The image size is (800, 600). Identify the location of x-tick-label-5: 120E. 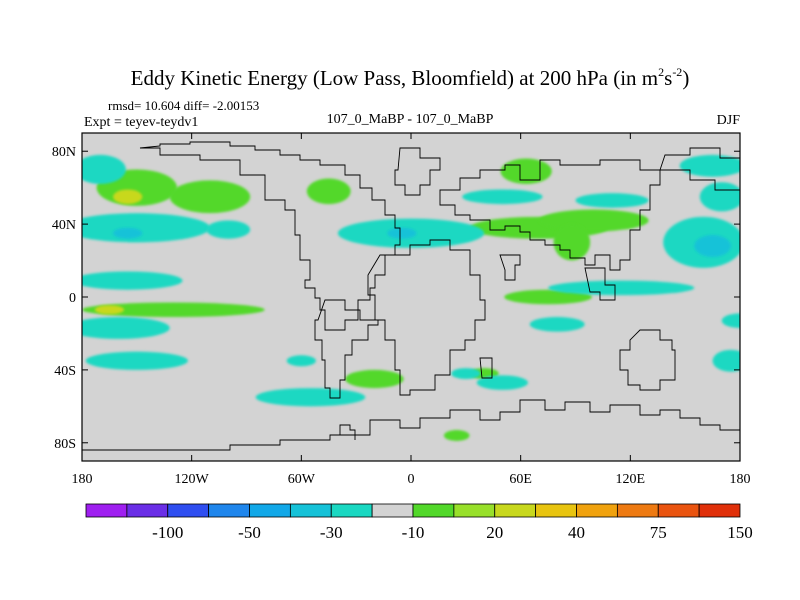
(631, 479).